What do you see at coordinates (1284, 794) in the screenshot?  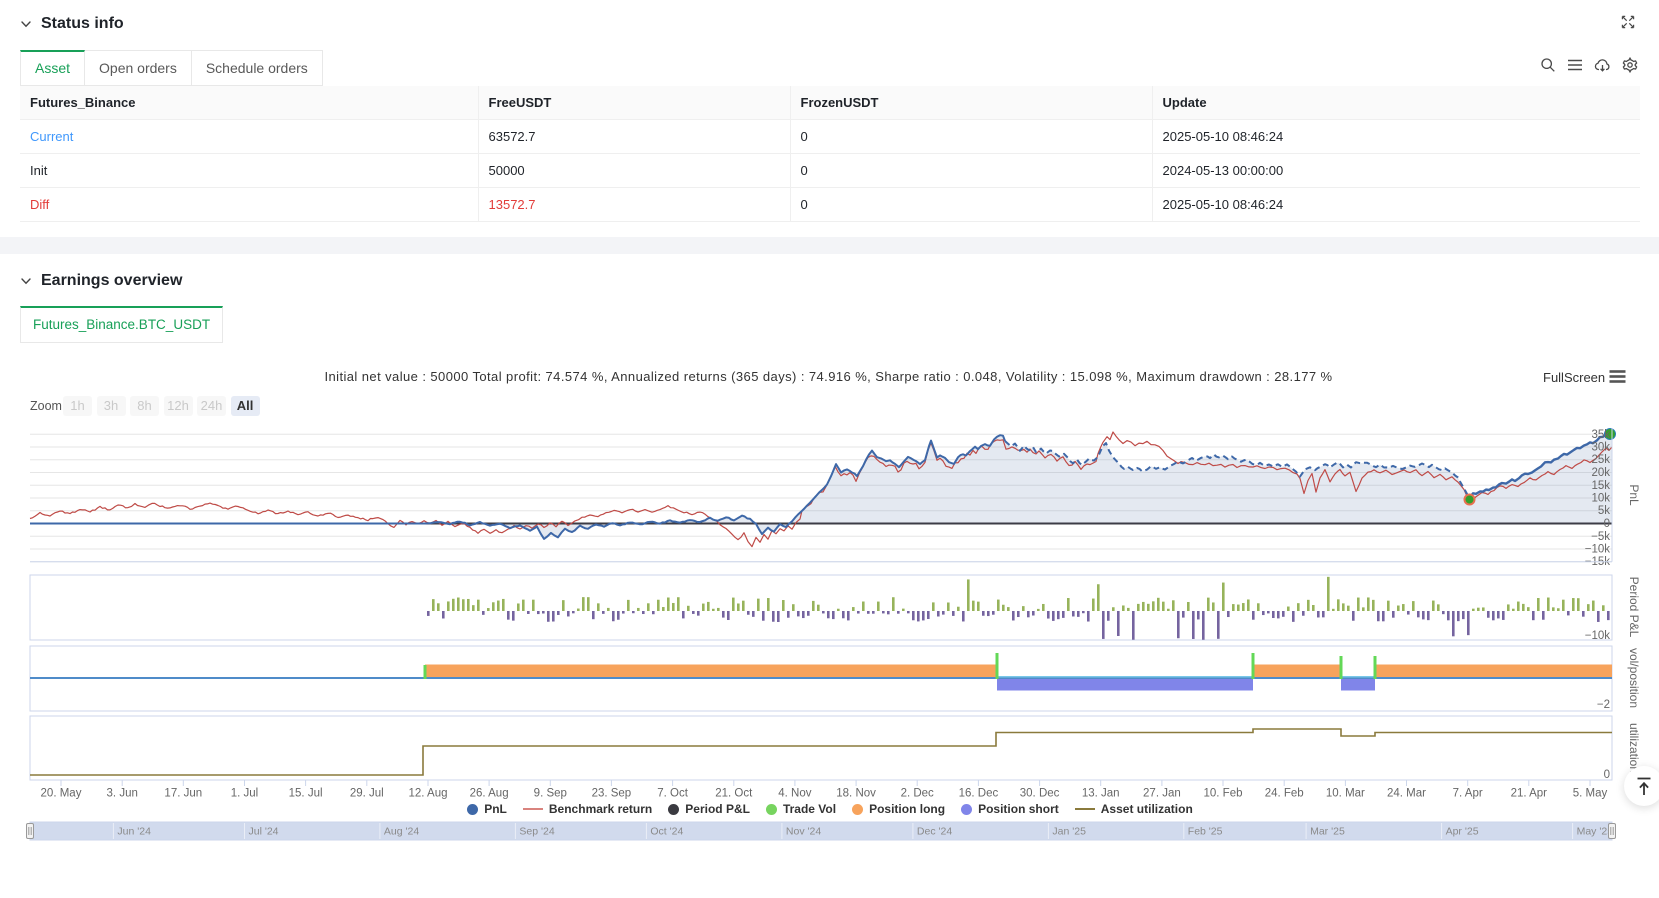 I see `svg-text: 24. Feb` at bounding box center [1284, 794].